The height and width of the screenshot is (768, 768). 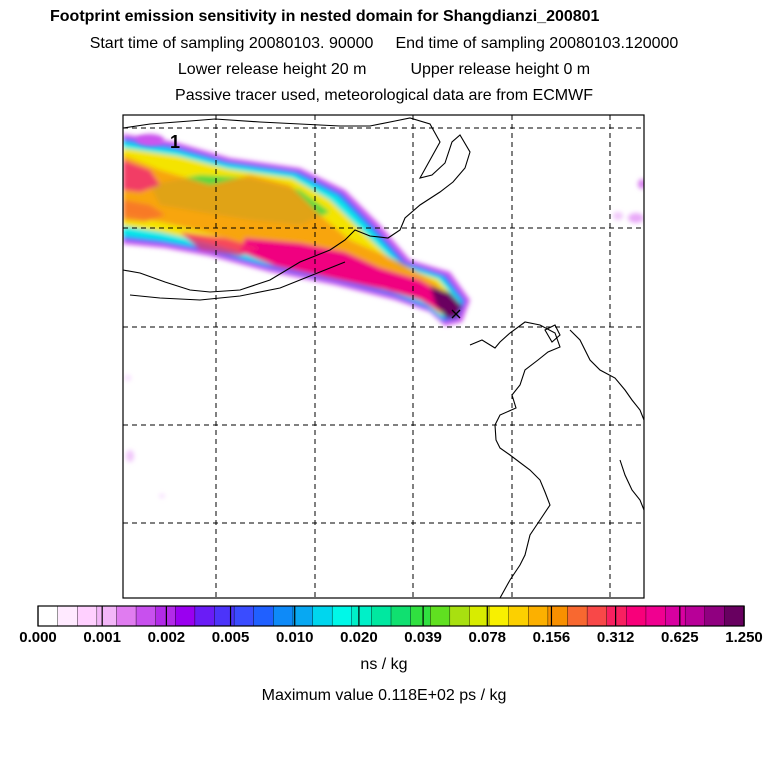 What do you see at coordinates (551, 637) in the screenshot?
I see `colorbar-tick-label: 0.156` at bounding box center [551, 637].